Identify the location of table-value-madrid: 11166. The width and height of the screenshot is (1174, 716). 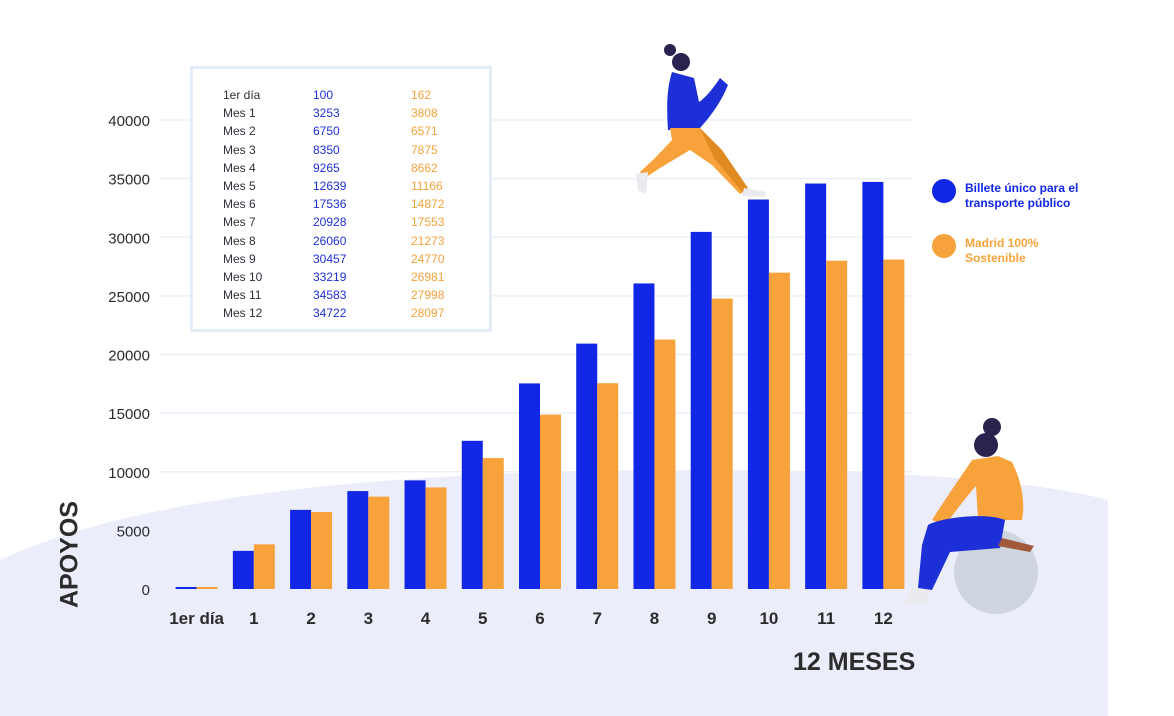
(427, 186).